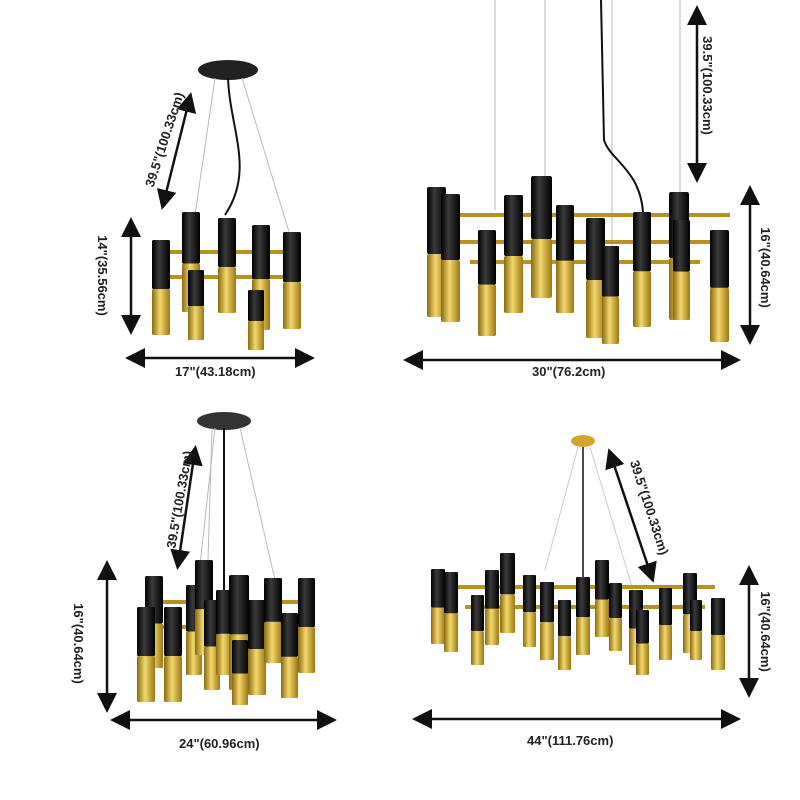  Describe the element at coordinates (765, 631) in the screenshot. I see `height-label-4: 16"(40.64cm)` at that location.